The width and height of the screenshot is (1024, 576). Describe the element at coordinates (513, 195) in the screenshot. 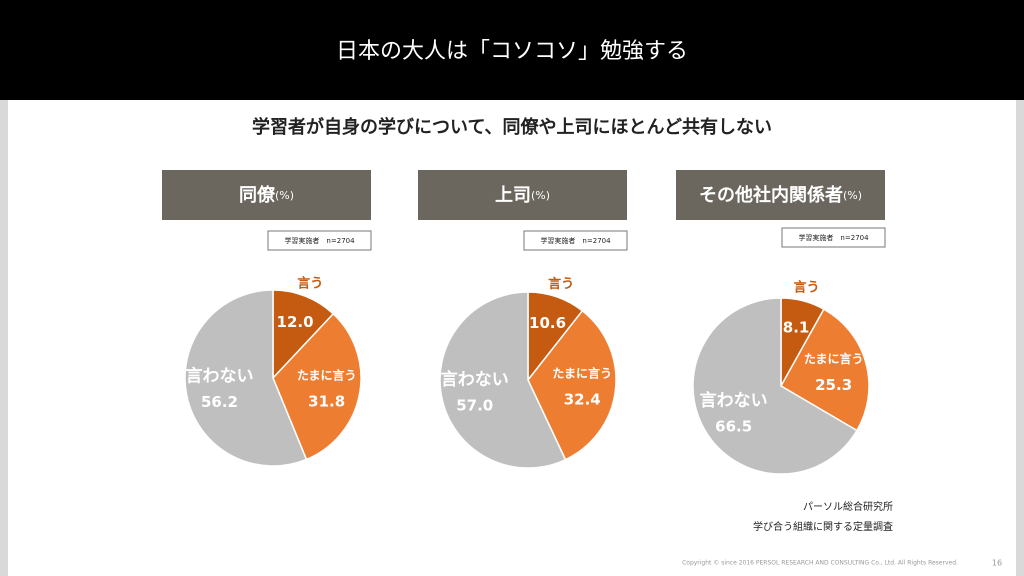

I see `chart-title-text: 上司` at that location.